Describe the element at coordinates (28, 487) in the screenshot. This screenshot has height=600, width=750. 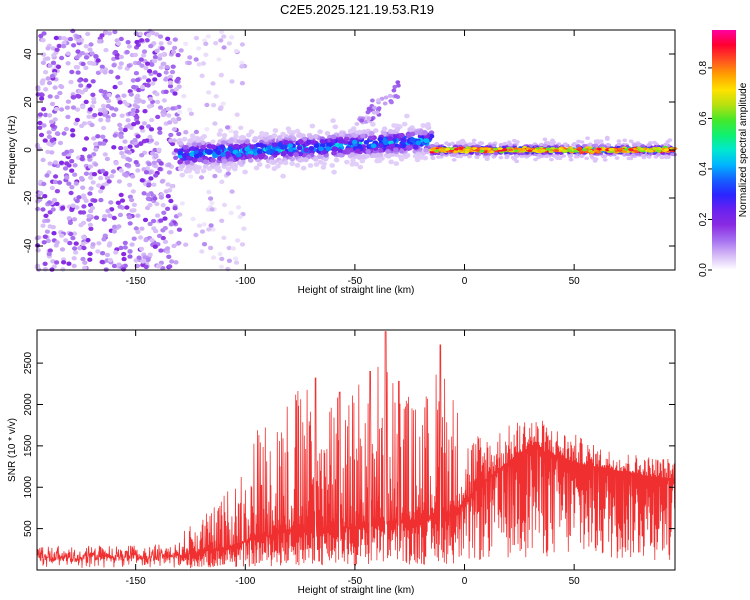
I see `y-tick-label: 1000` at that location.